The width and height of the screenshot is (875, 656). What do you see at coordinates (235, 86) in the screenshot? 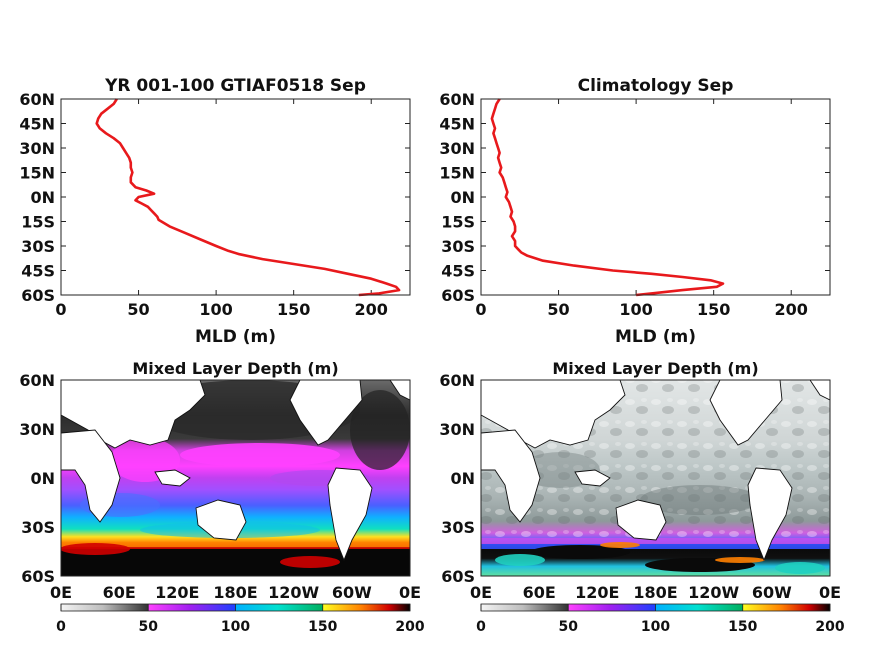
I see `chart-title: YR 001-100 GTIAF0518 Sep` at bounding box center [235, 86].